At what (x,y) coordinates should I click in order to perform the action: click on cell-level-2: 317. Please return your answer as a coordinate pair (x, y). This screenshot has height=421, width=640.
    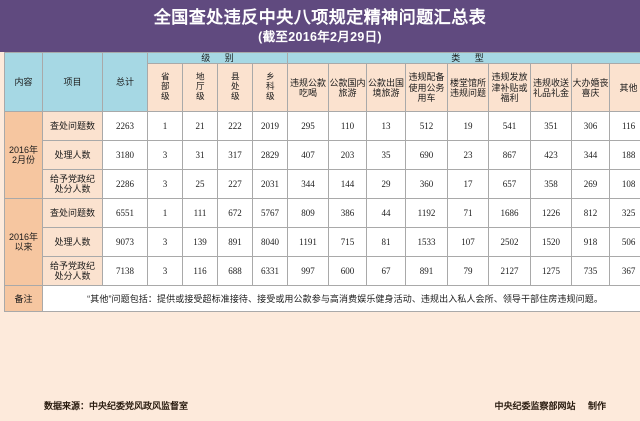
    Looking at the image, I should click on (235, 155).